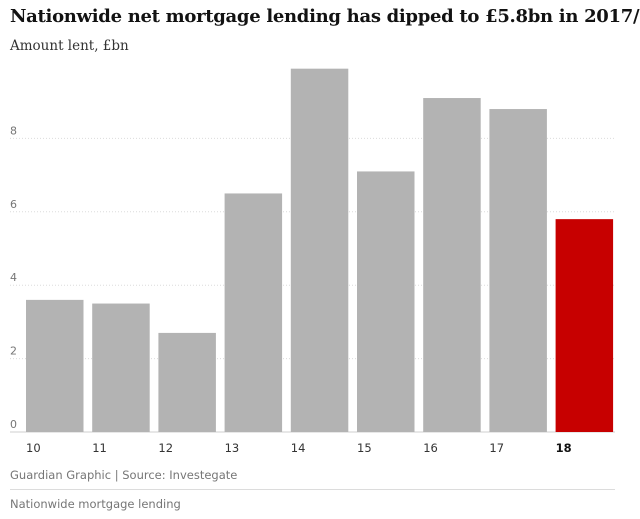 This screenshot has height=519, width=640. I want to click on x-tick-label: 13, so click(232, 448).